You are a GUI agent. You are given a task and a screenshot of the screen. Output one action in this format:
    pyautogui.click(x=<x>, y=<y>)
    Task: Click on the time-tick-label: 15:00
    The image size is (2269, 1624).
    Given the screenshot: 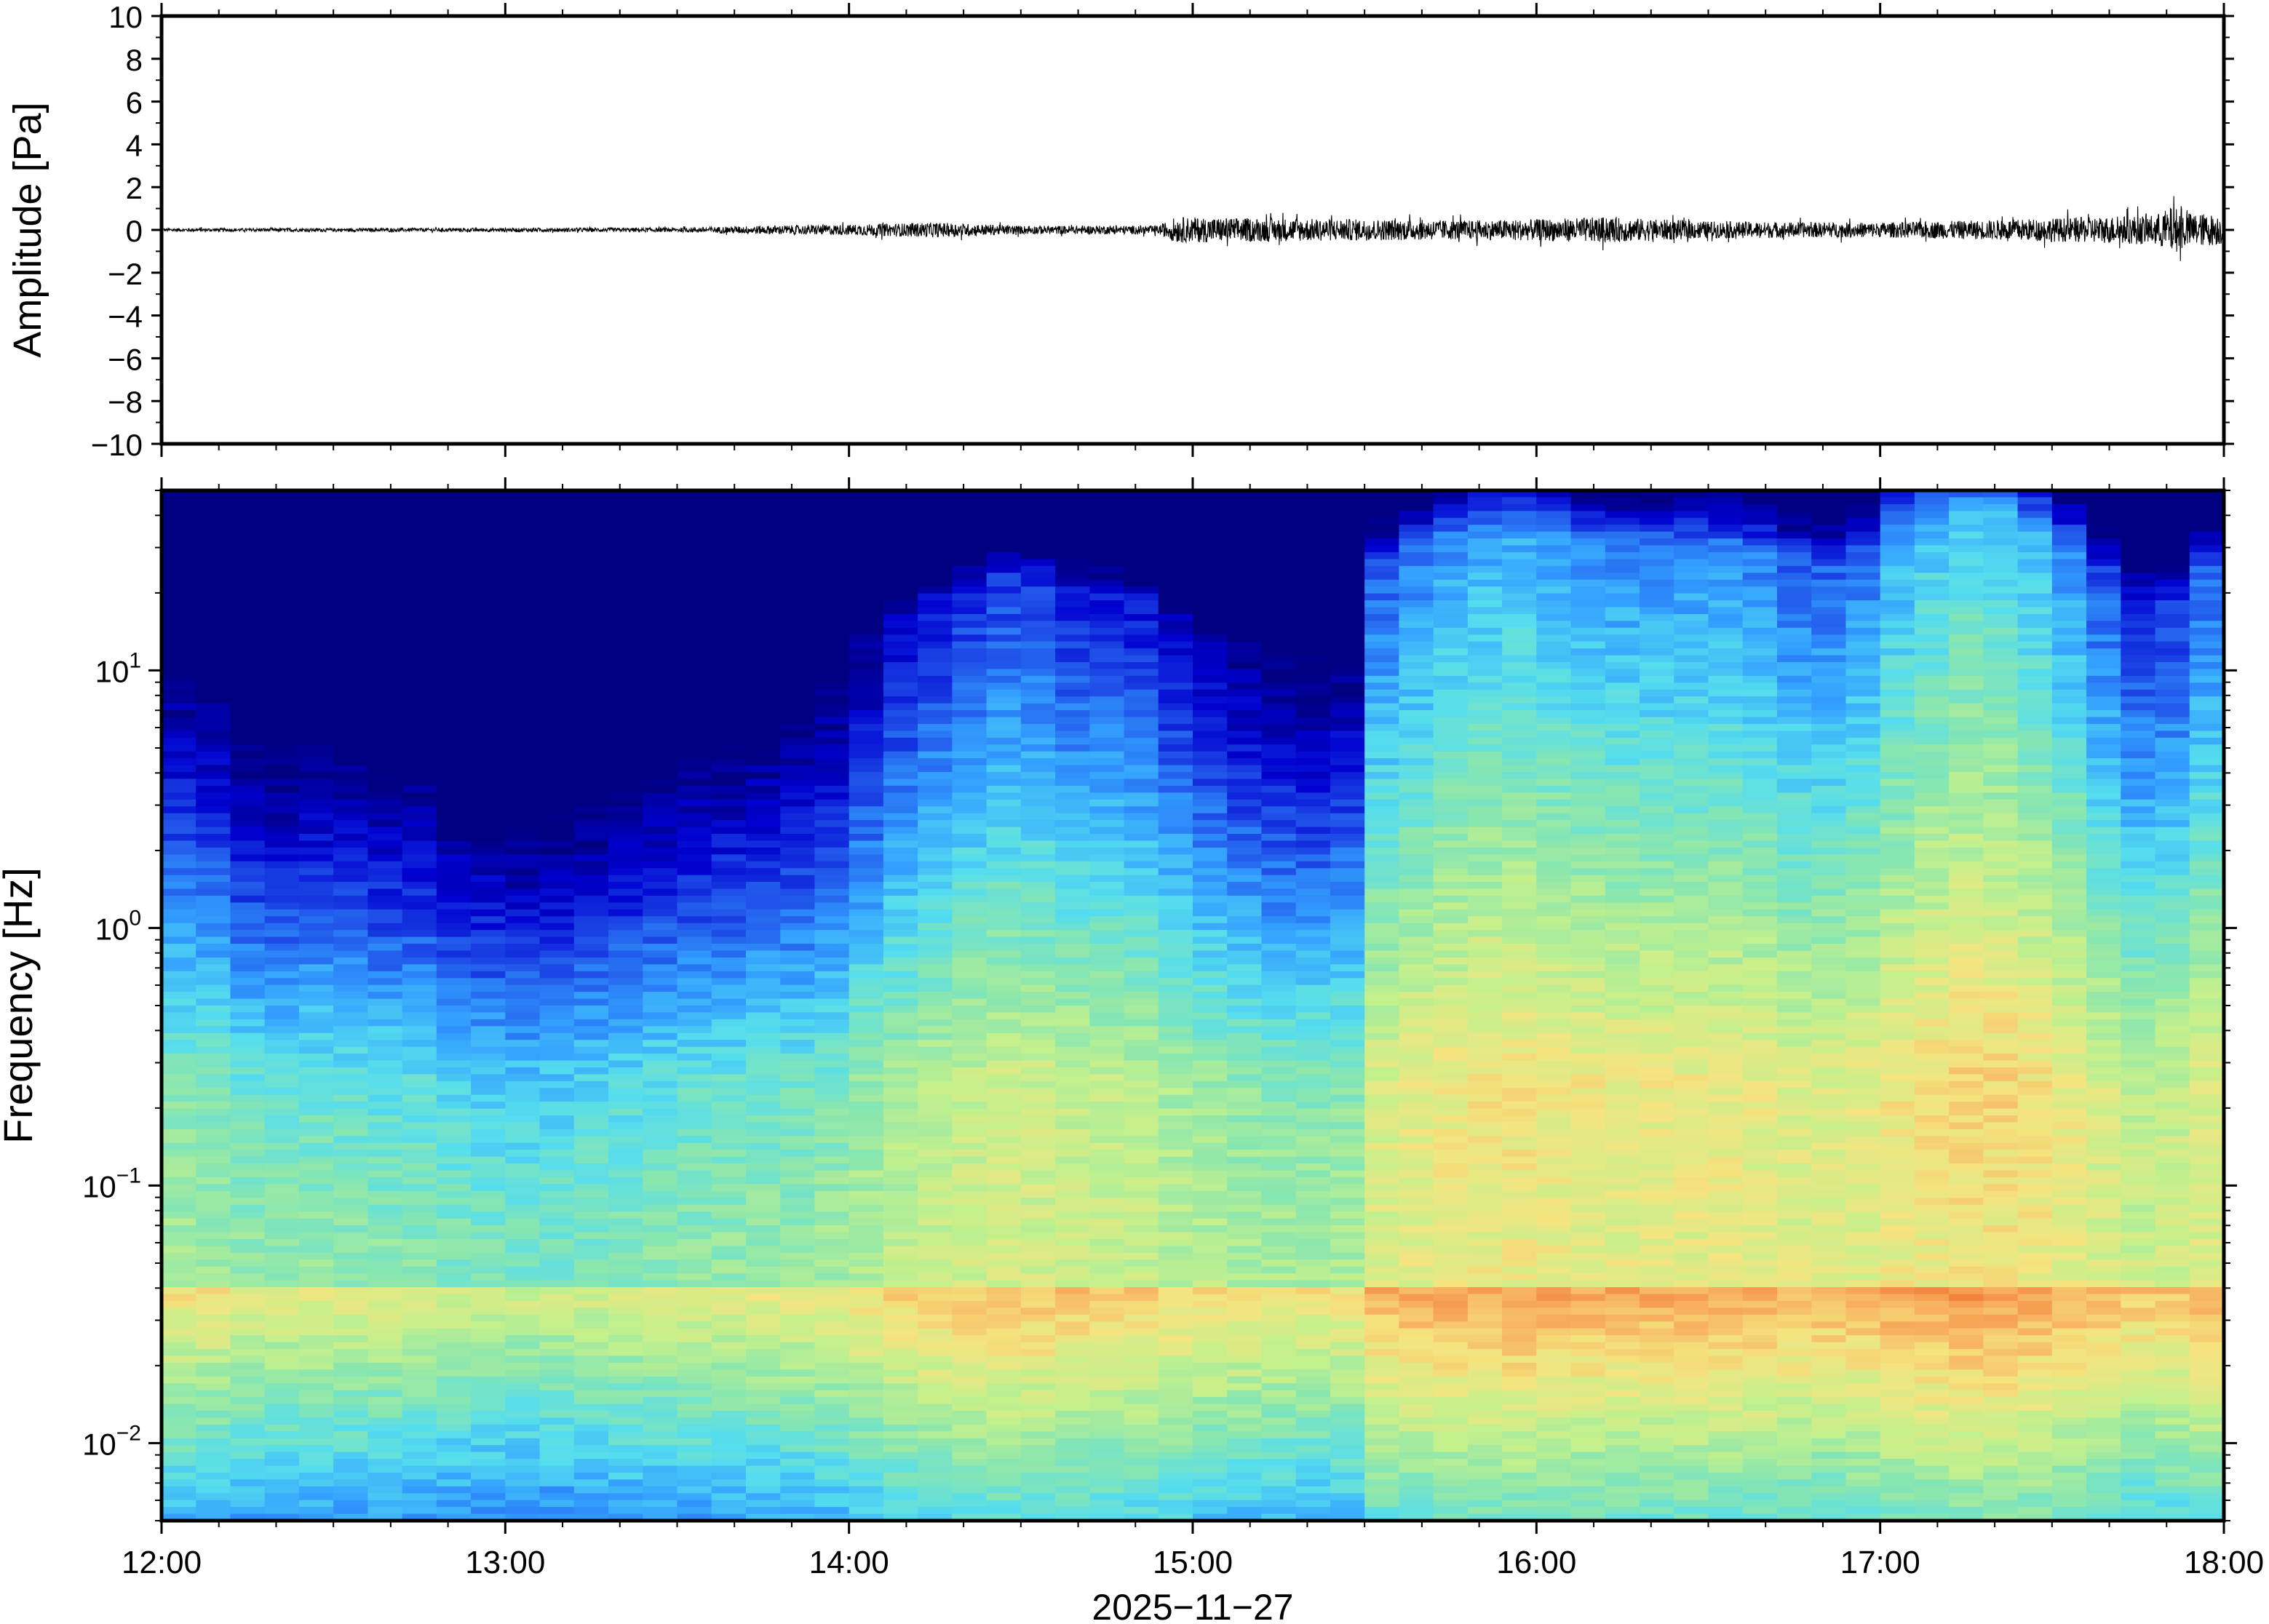 What is the action you would take?
    pyautogui.click(x=1193, y=1562)
    